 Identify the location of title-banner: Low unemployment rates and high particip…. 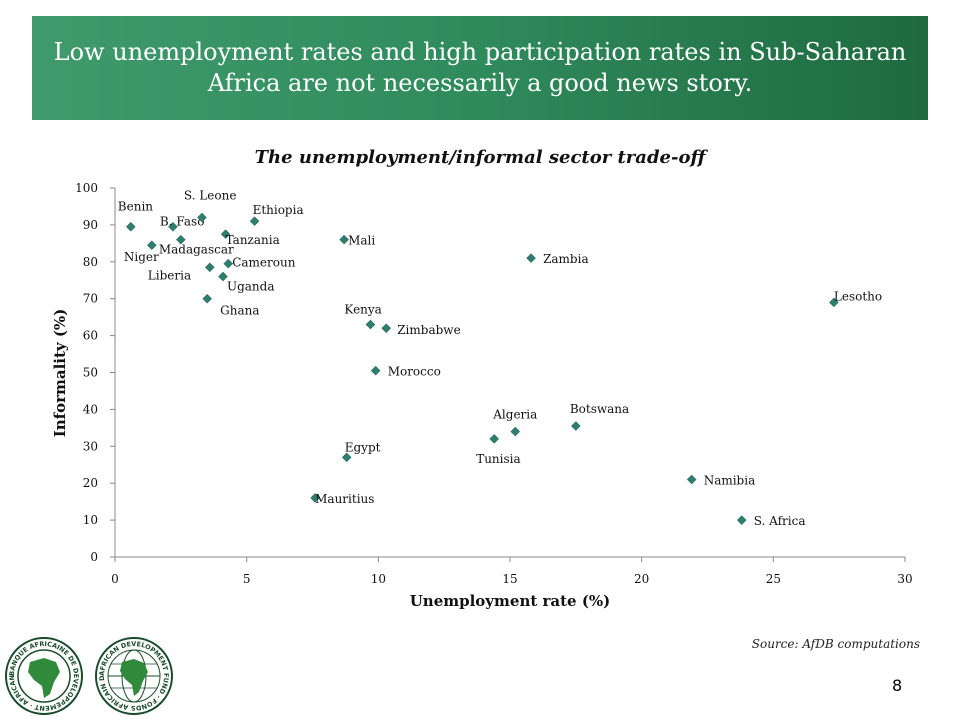
(480, 68).